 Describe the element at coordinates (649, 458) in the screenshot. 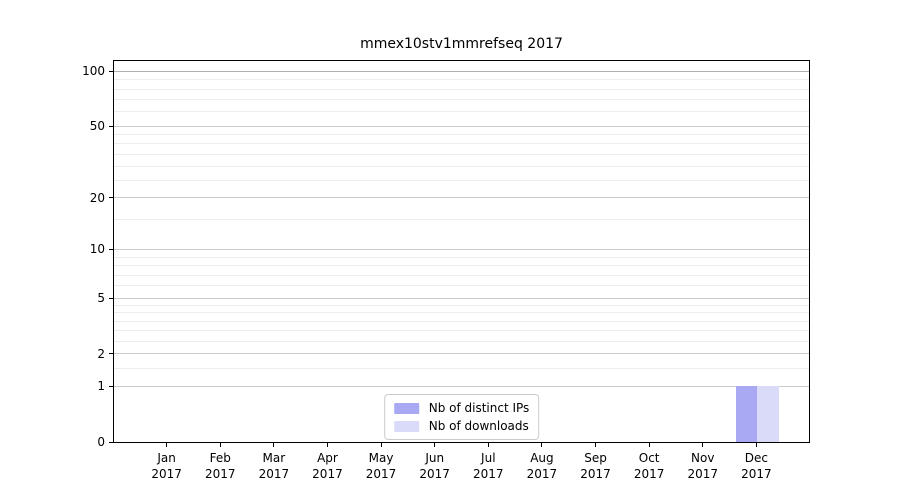

I see `x-tick-month: Oct` at that location.